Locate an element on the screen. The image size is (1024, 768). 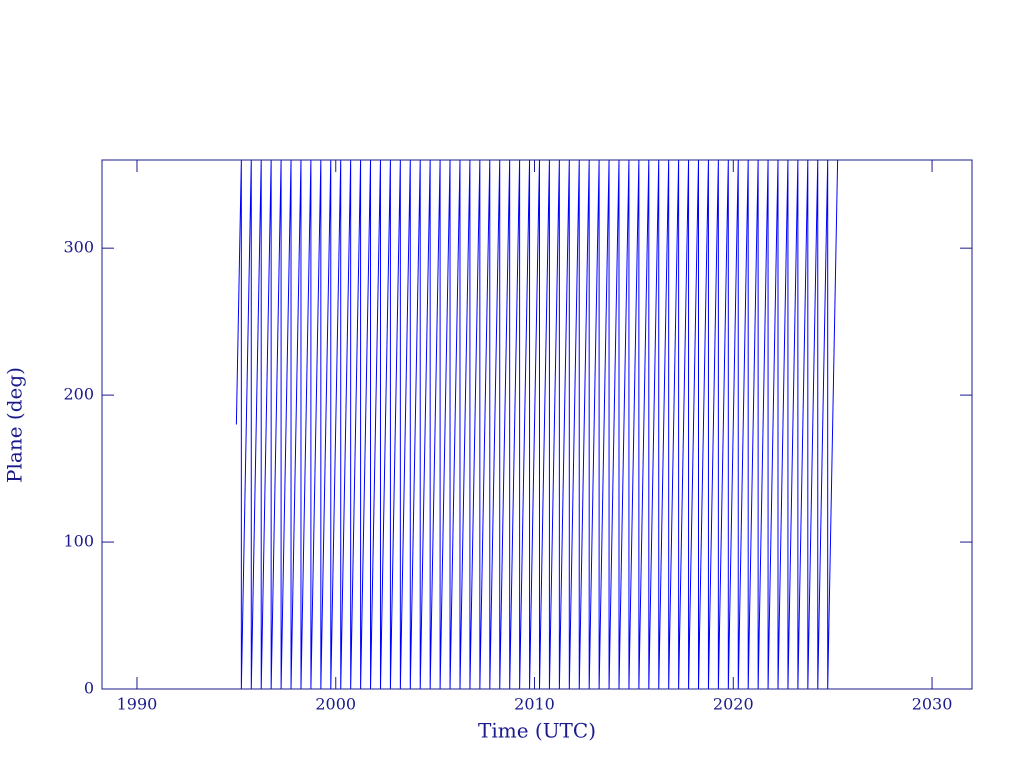
x-tick-label: 2020 is located at coordinates (733, 704).